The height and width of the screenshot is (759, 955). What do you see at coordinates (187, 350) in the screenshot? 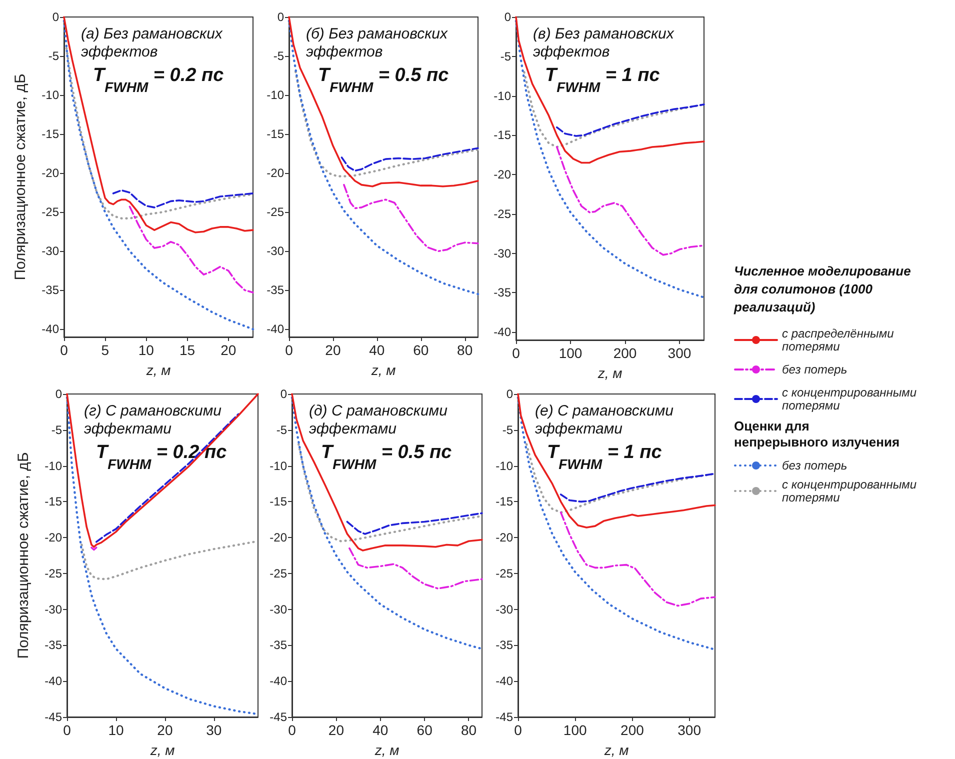
I see `x-tick-label: 15` at bounding box center [187, 350].